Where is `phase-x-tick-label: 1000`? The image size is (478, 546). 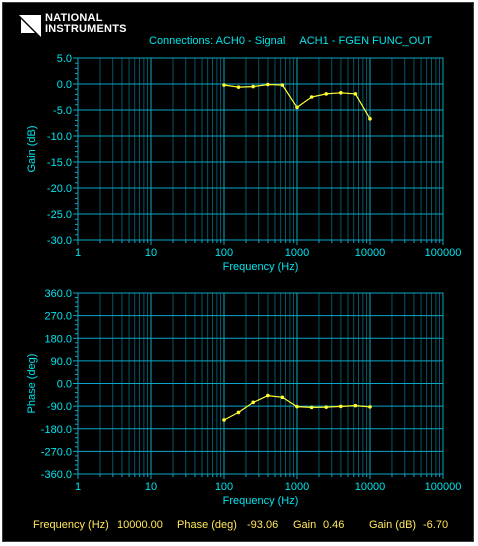 phase-x-tick-label: 1000 is located at coordinates (297, 487).